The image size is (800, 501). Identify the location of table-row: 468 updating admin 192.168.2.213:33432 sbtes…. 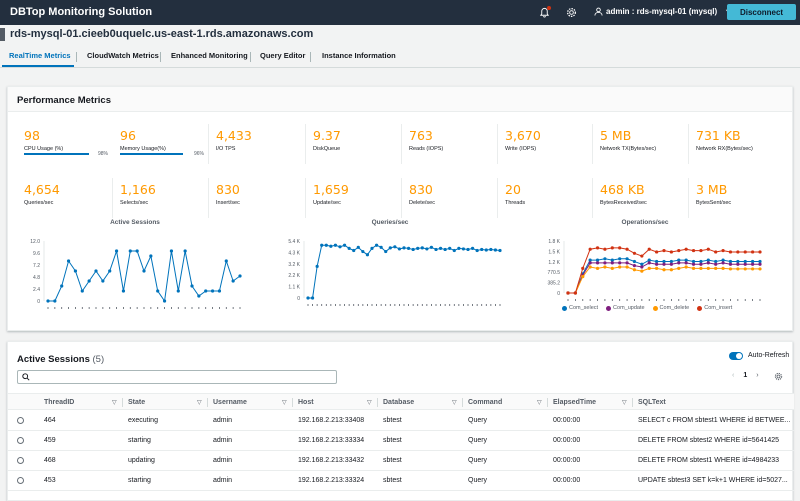
(401, 461).